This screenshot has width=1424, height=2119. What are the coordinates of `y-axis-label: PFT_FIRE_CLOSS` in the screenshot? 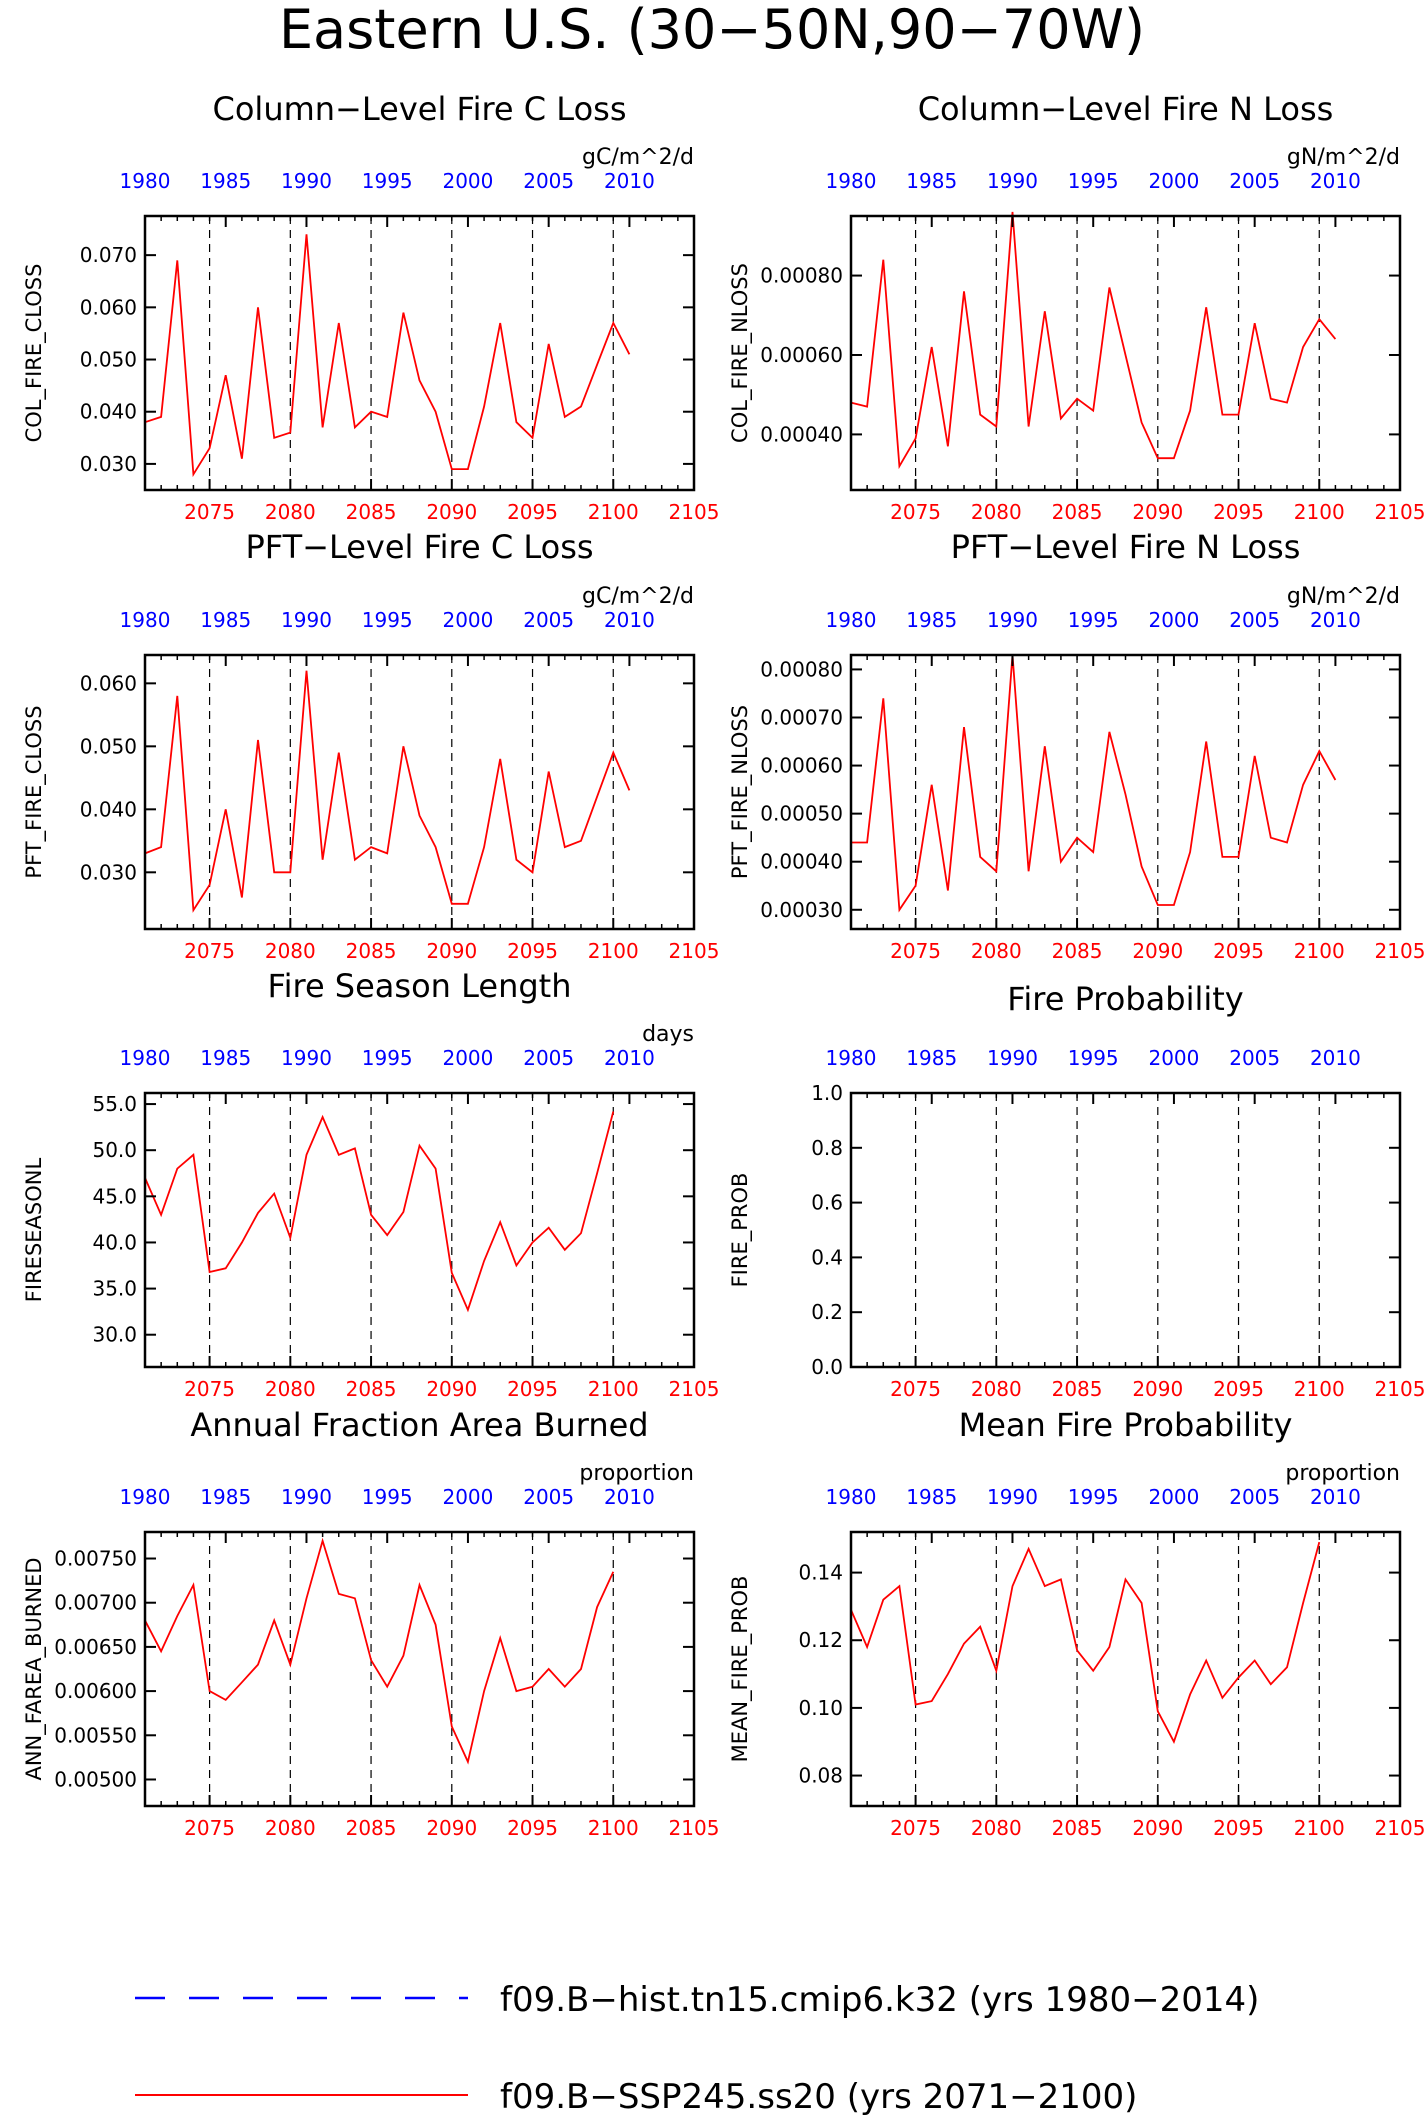 It's located at (34, 791).